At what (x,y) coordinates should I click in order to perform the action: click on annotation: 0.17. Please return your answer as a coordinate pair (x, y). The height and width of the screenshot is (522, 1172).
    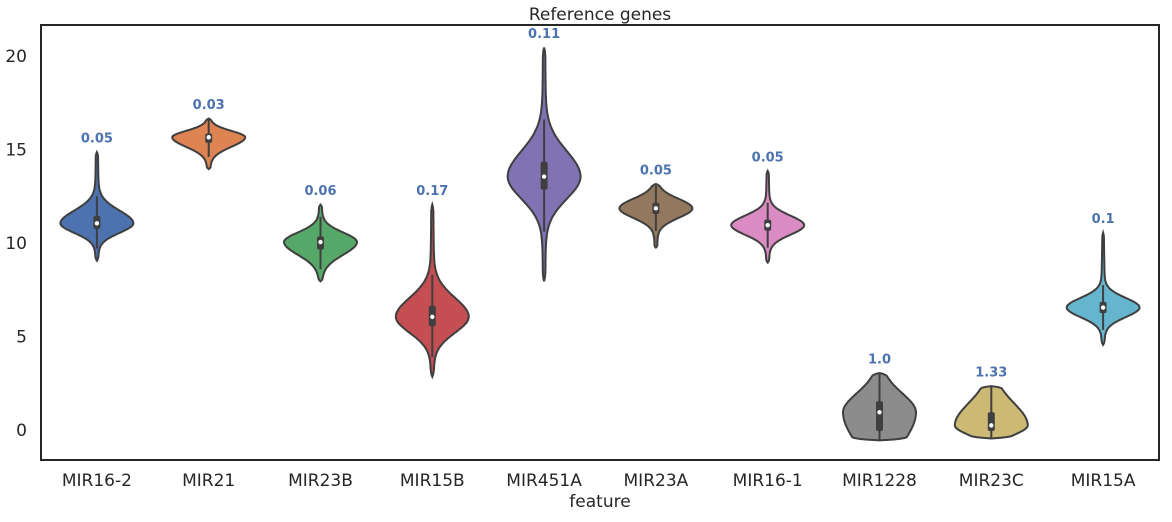
    Looking at the image, I should click on (432, 191).